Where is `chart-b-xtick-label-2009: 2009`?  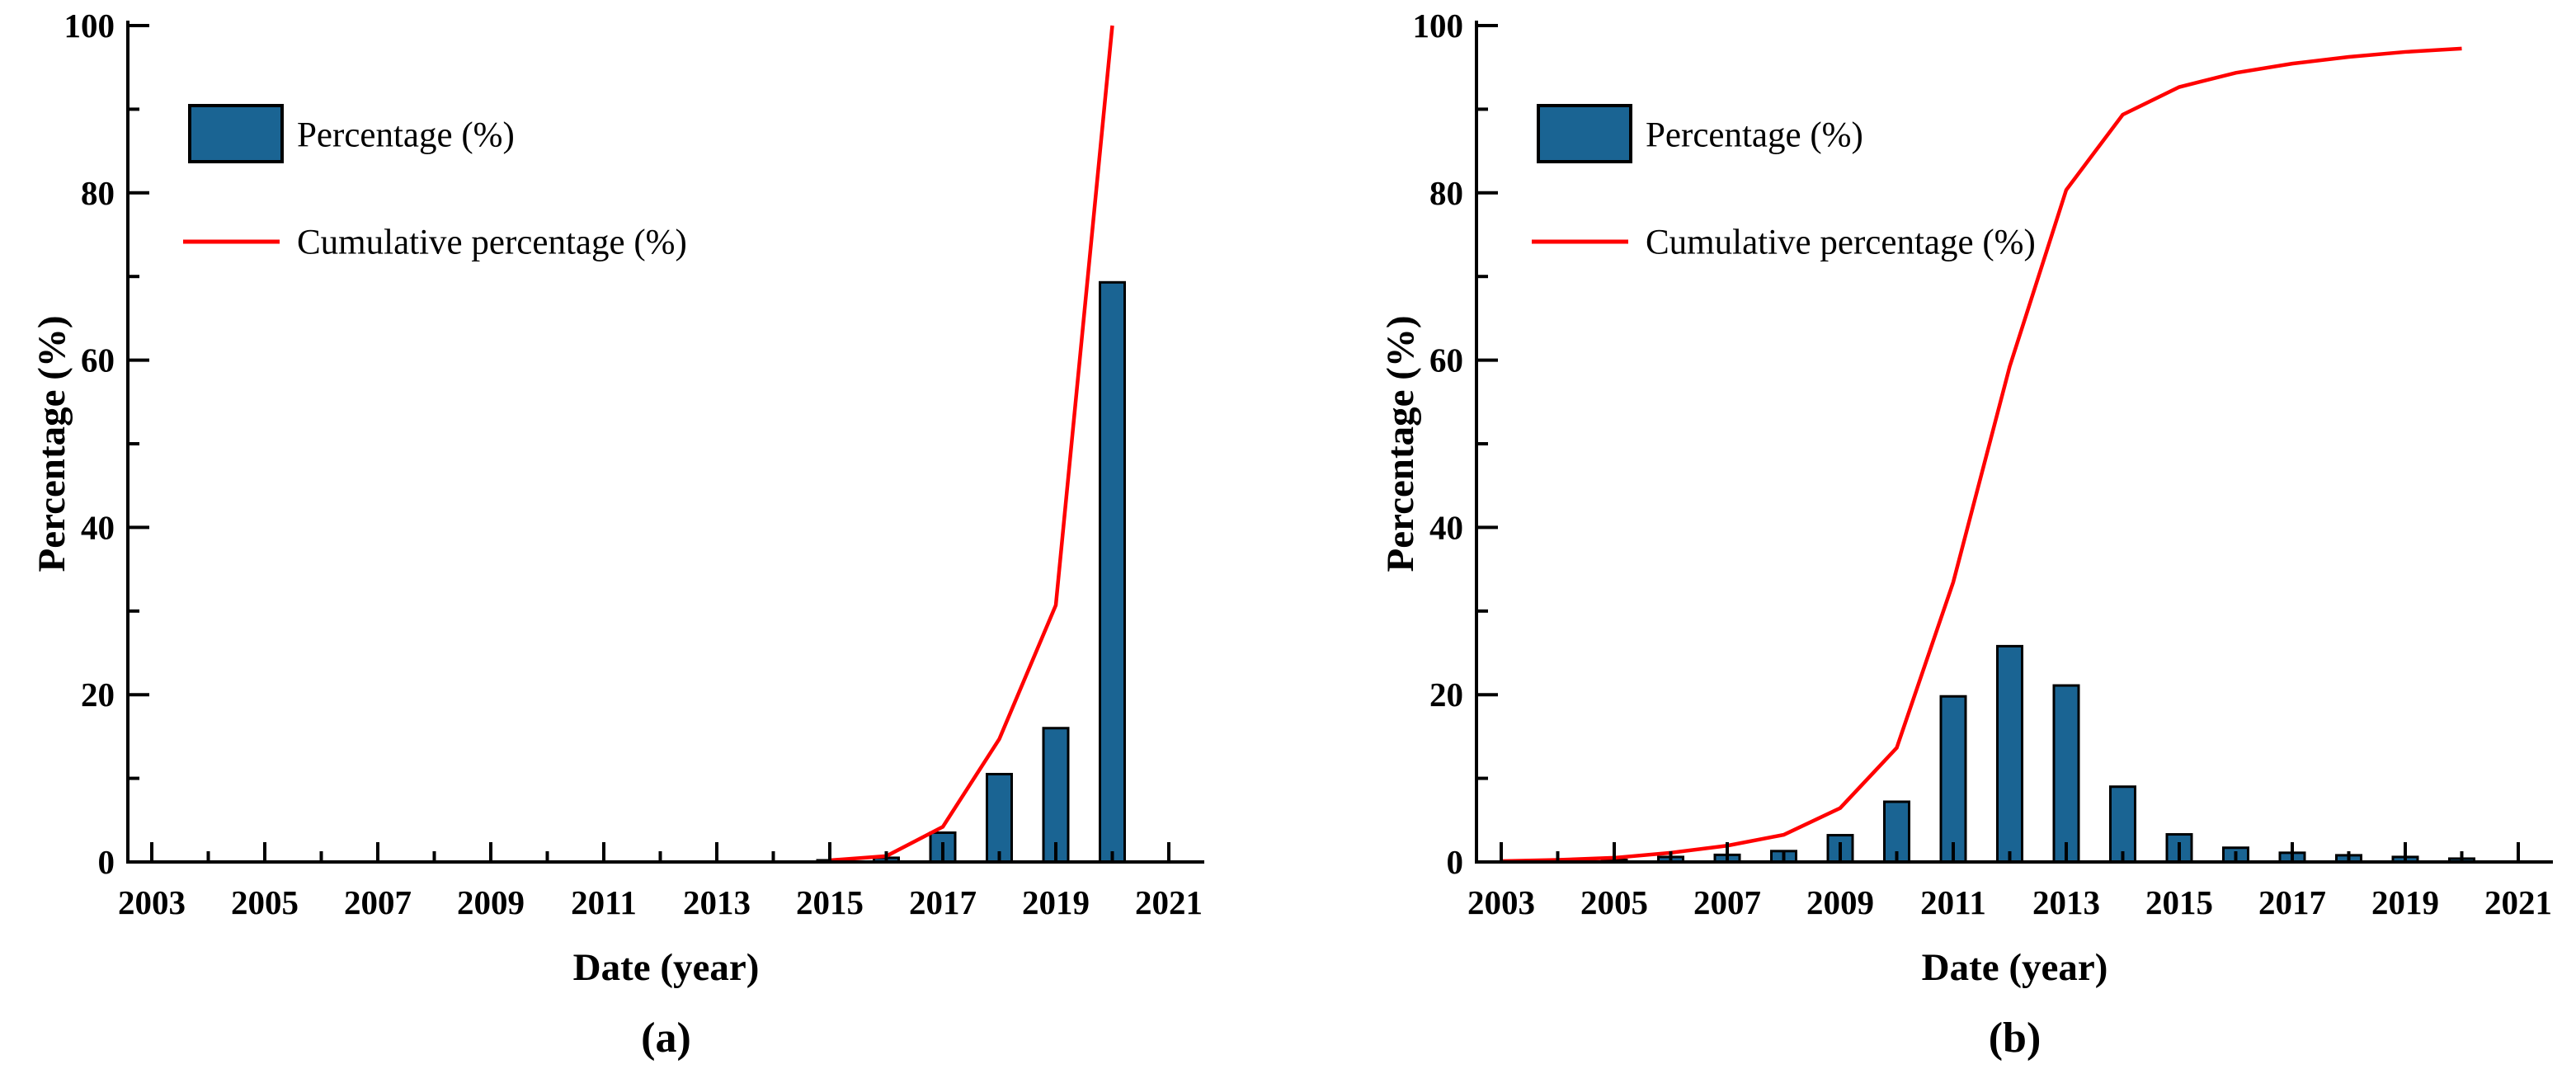
chart-b-xtick-label-2009: 2009 is located at coordinates (1840, 902).